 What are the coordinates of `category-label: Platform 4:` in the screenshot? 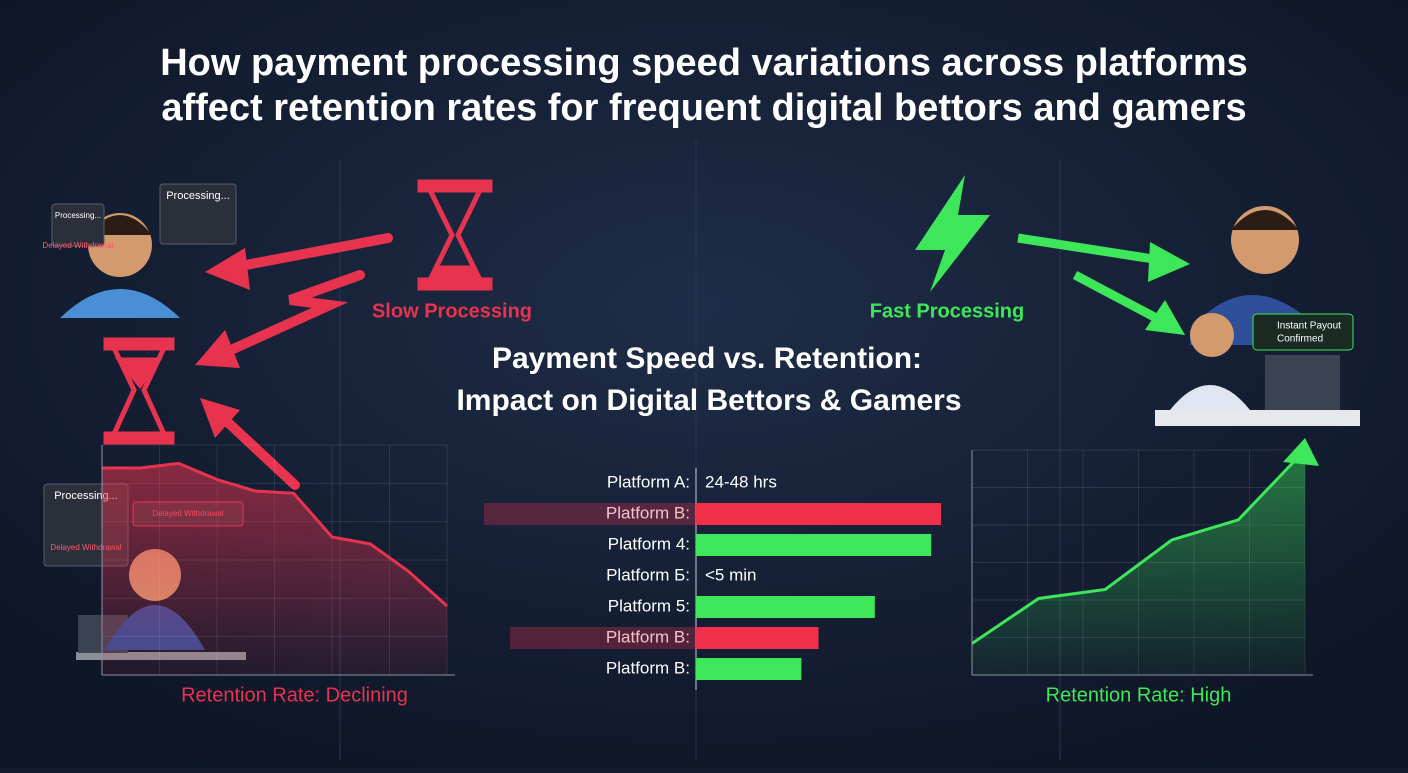 It's located at (649, 543).